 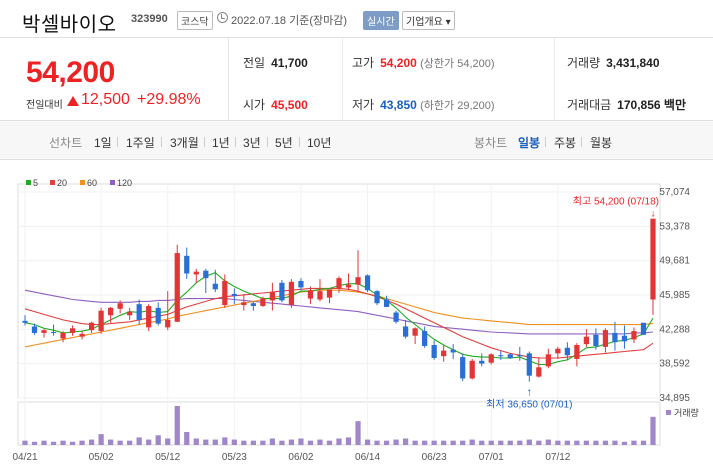 I want to click on realtime-button: 실시간, so click(x=381, y=20).